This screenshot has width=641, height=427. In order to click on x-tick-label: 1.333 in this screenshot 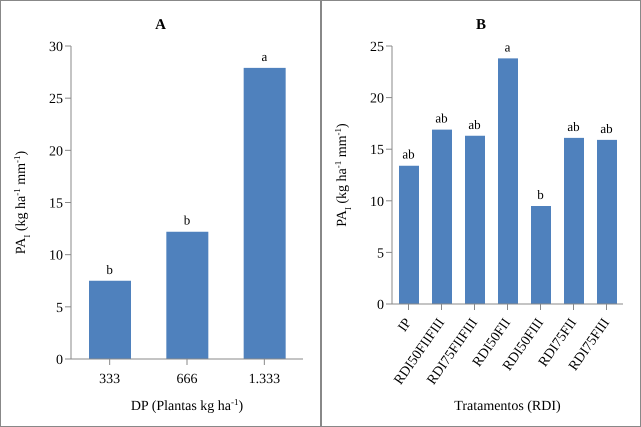, I will do `click(264, 379)`.